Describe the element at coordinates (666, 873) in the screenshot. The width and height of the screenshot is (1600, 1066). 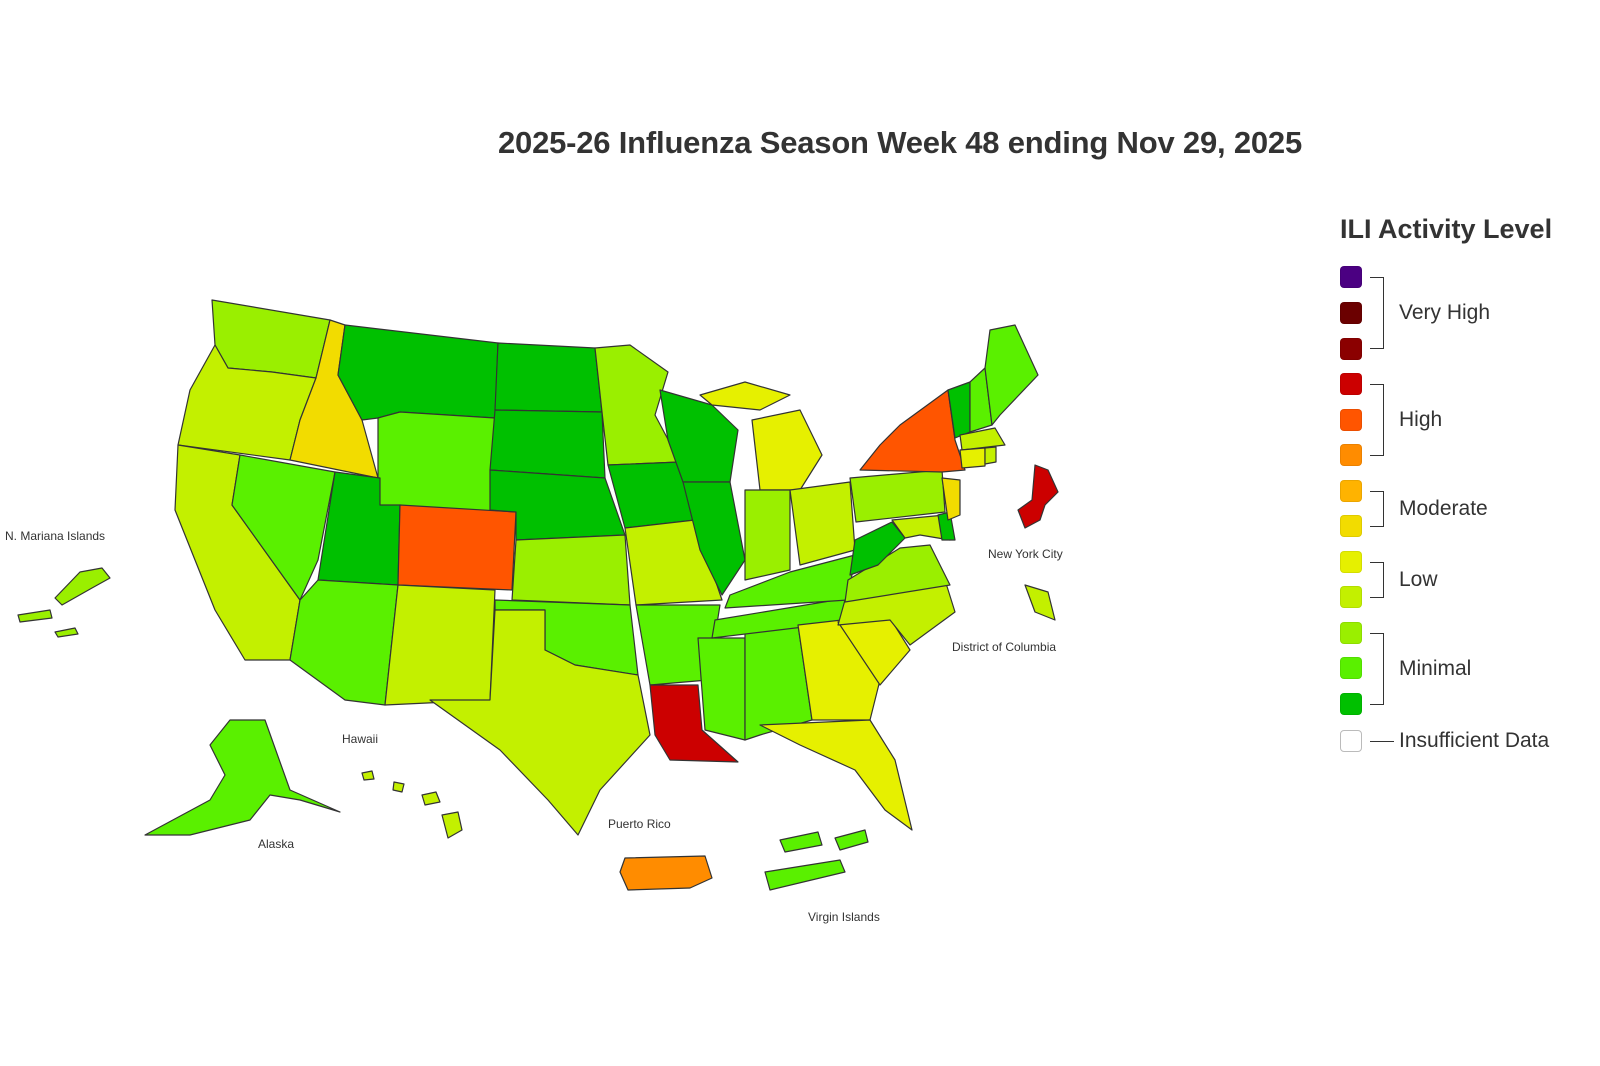
I see `territory-puerto-rico` at that location.